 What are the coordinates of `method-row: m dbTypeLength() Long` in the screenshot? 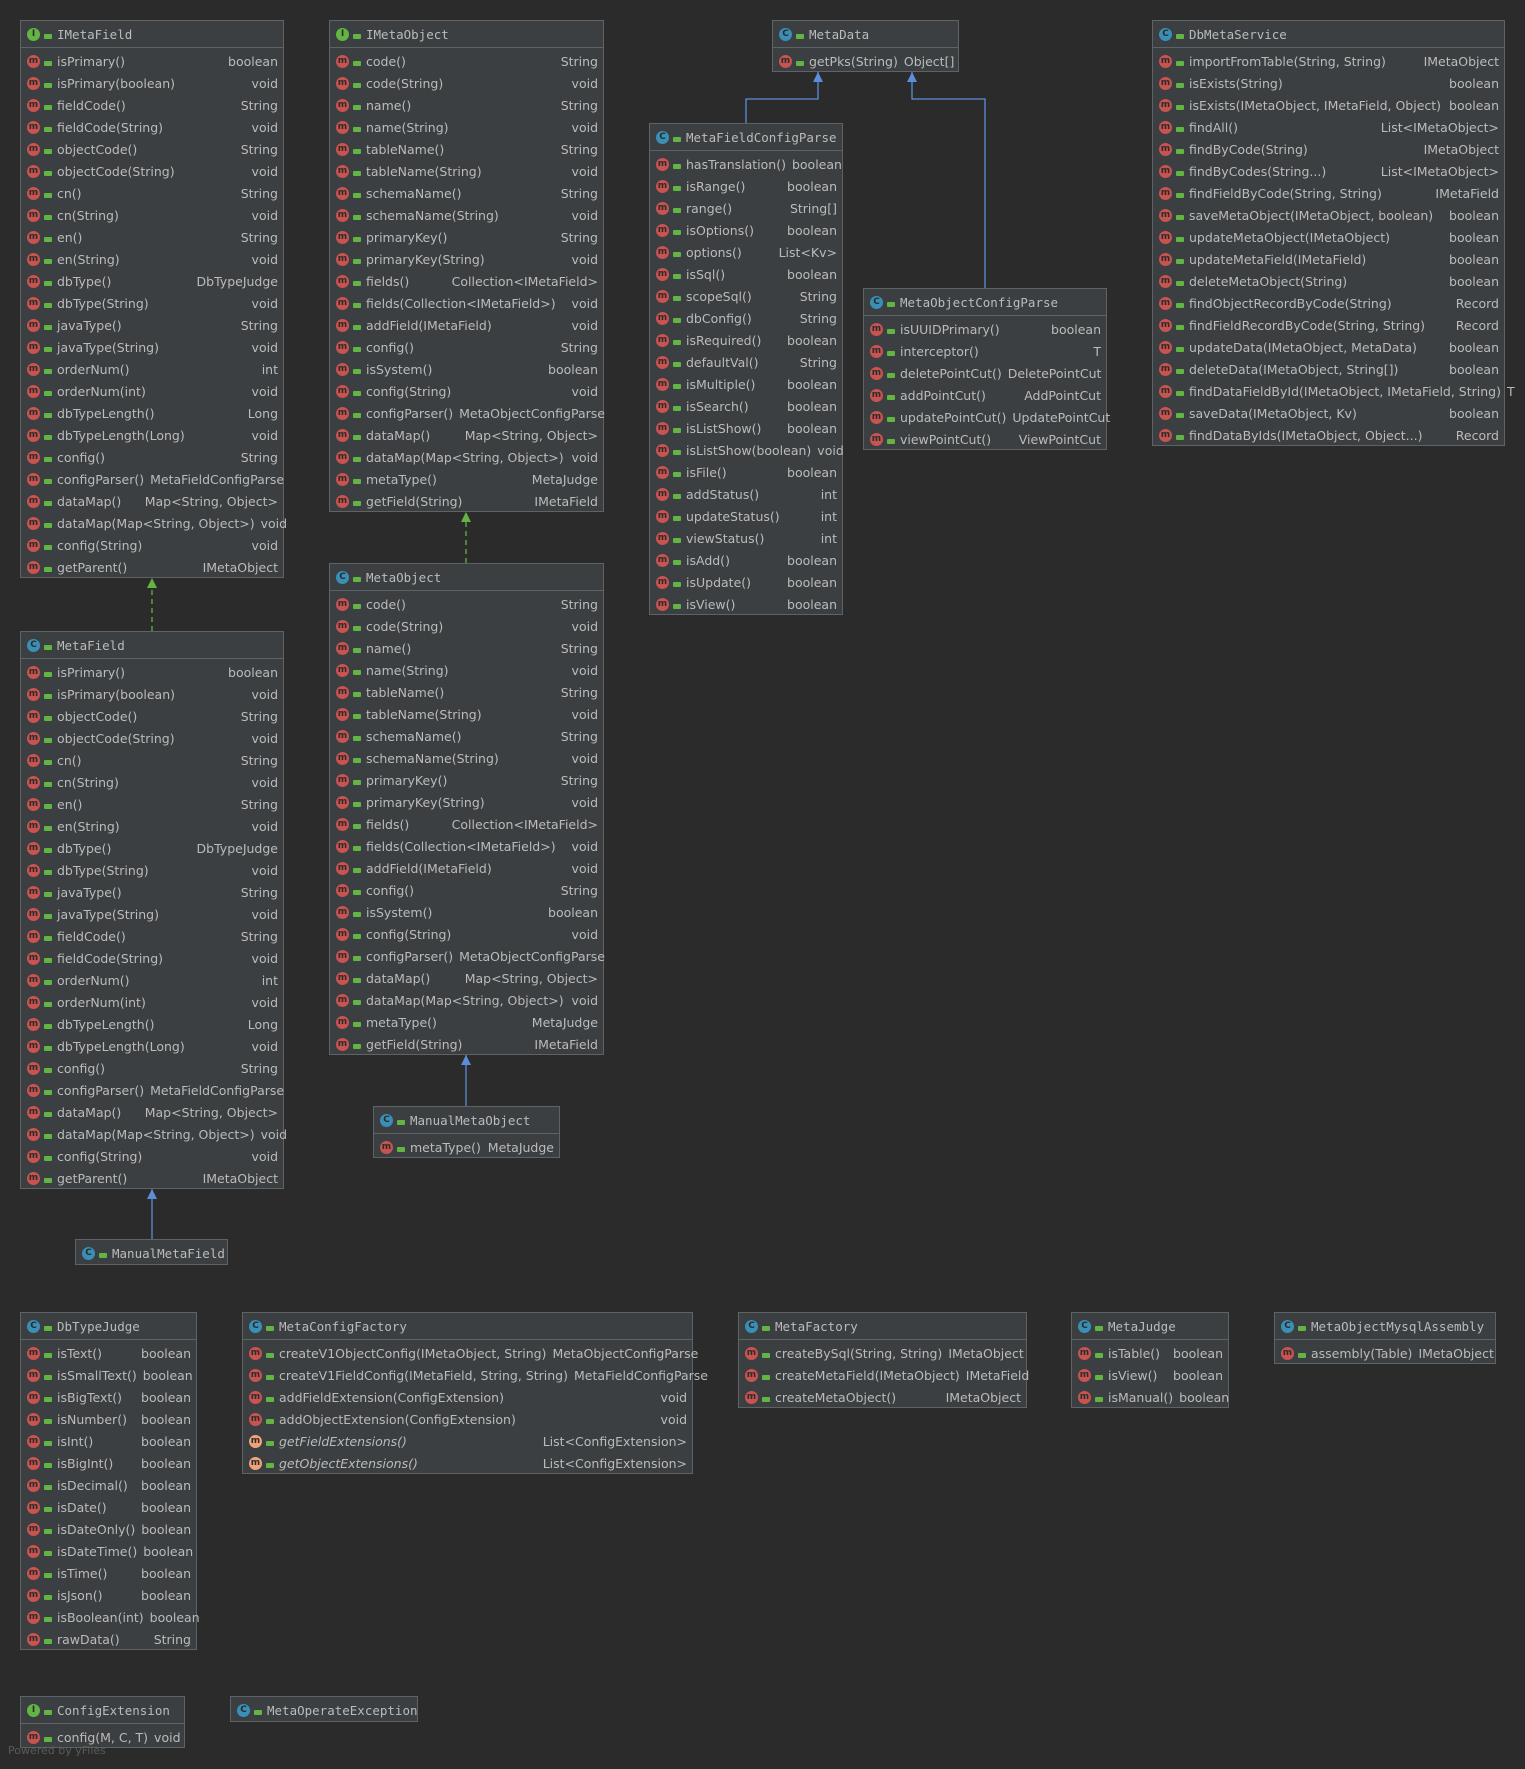 It's located at (152, 1024).